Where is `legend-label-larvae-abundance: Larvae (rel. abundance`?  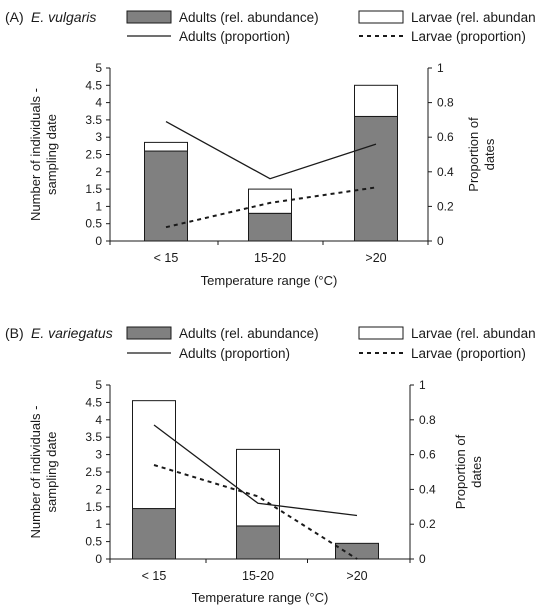
legend-label-larvae-abundance: Larvae (rel. abundance is located at coordinates (473, 333).